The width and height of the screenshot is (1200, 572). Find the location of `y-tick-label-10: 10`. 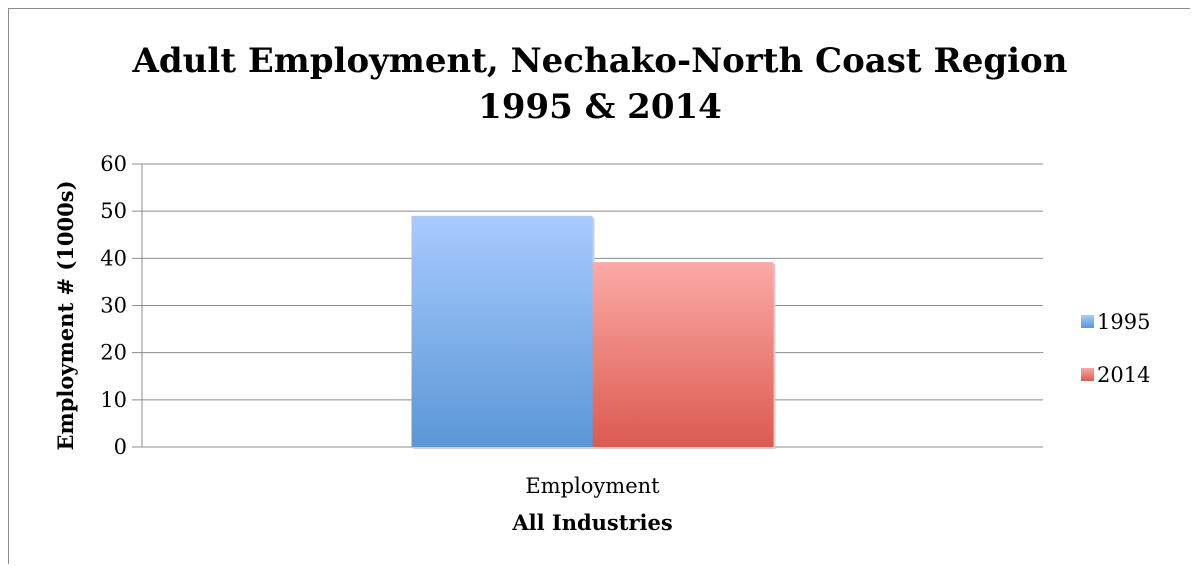

y-tick-label-10: 10 is located at coordinates (113, 400).